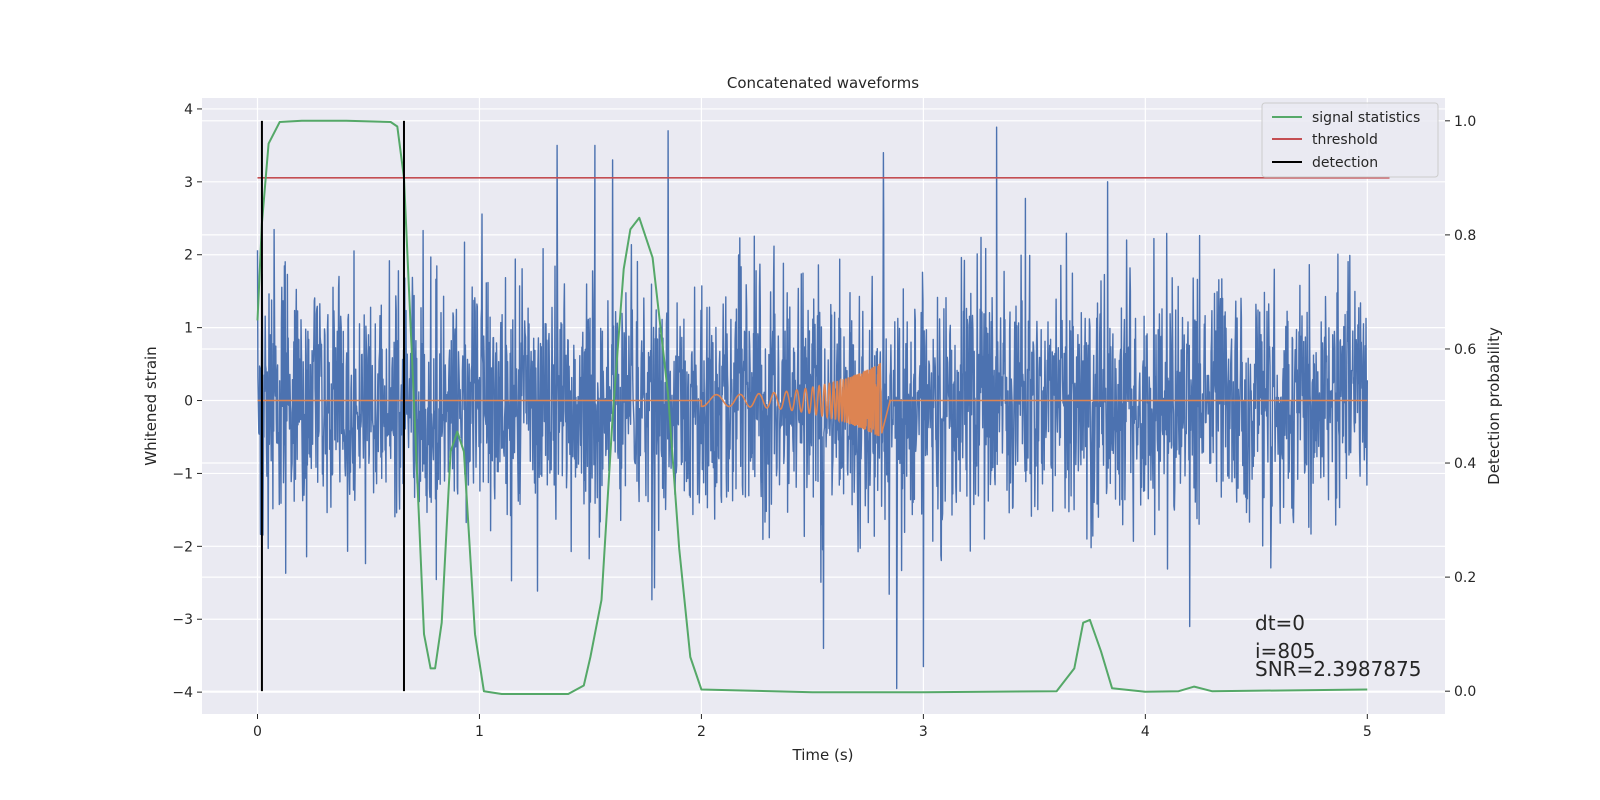  Describe the element at coordinates (182, 547) in the screenshot. I see `y-tick-label-left: −2` at that location.